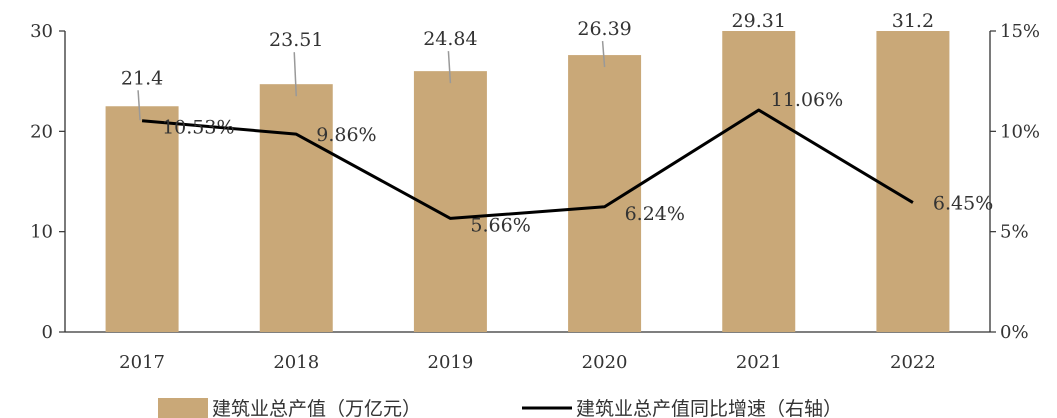 The image size is (1057, 418). I want to click on x-tick-label: 2019, so click(451, 362).